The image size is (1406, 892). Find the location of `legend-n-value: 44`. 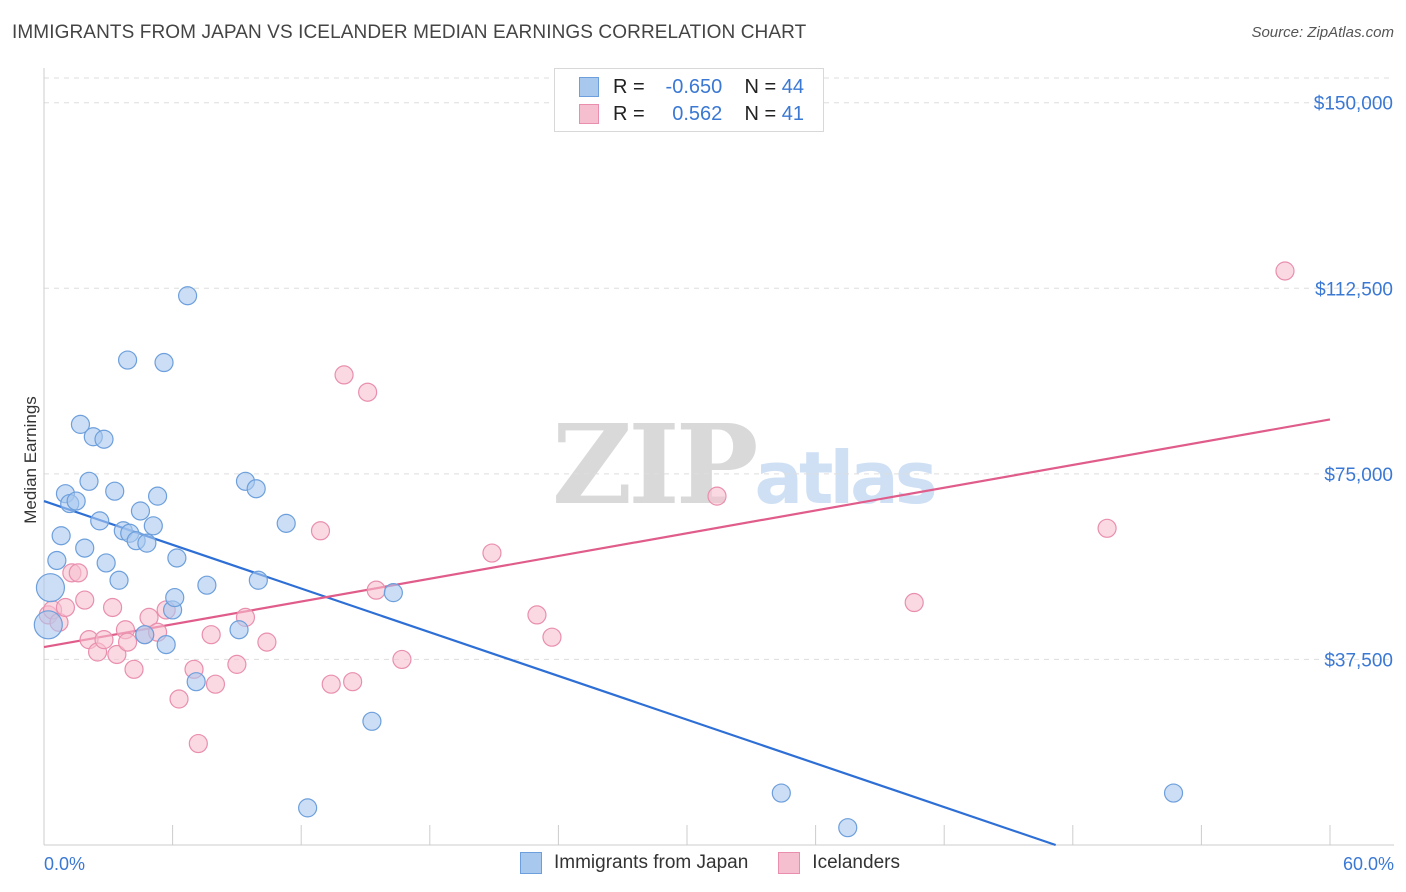

legend-n-value: 44 is located at coordinates (792, 86).